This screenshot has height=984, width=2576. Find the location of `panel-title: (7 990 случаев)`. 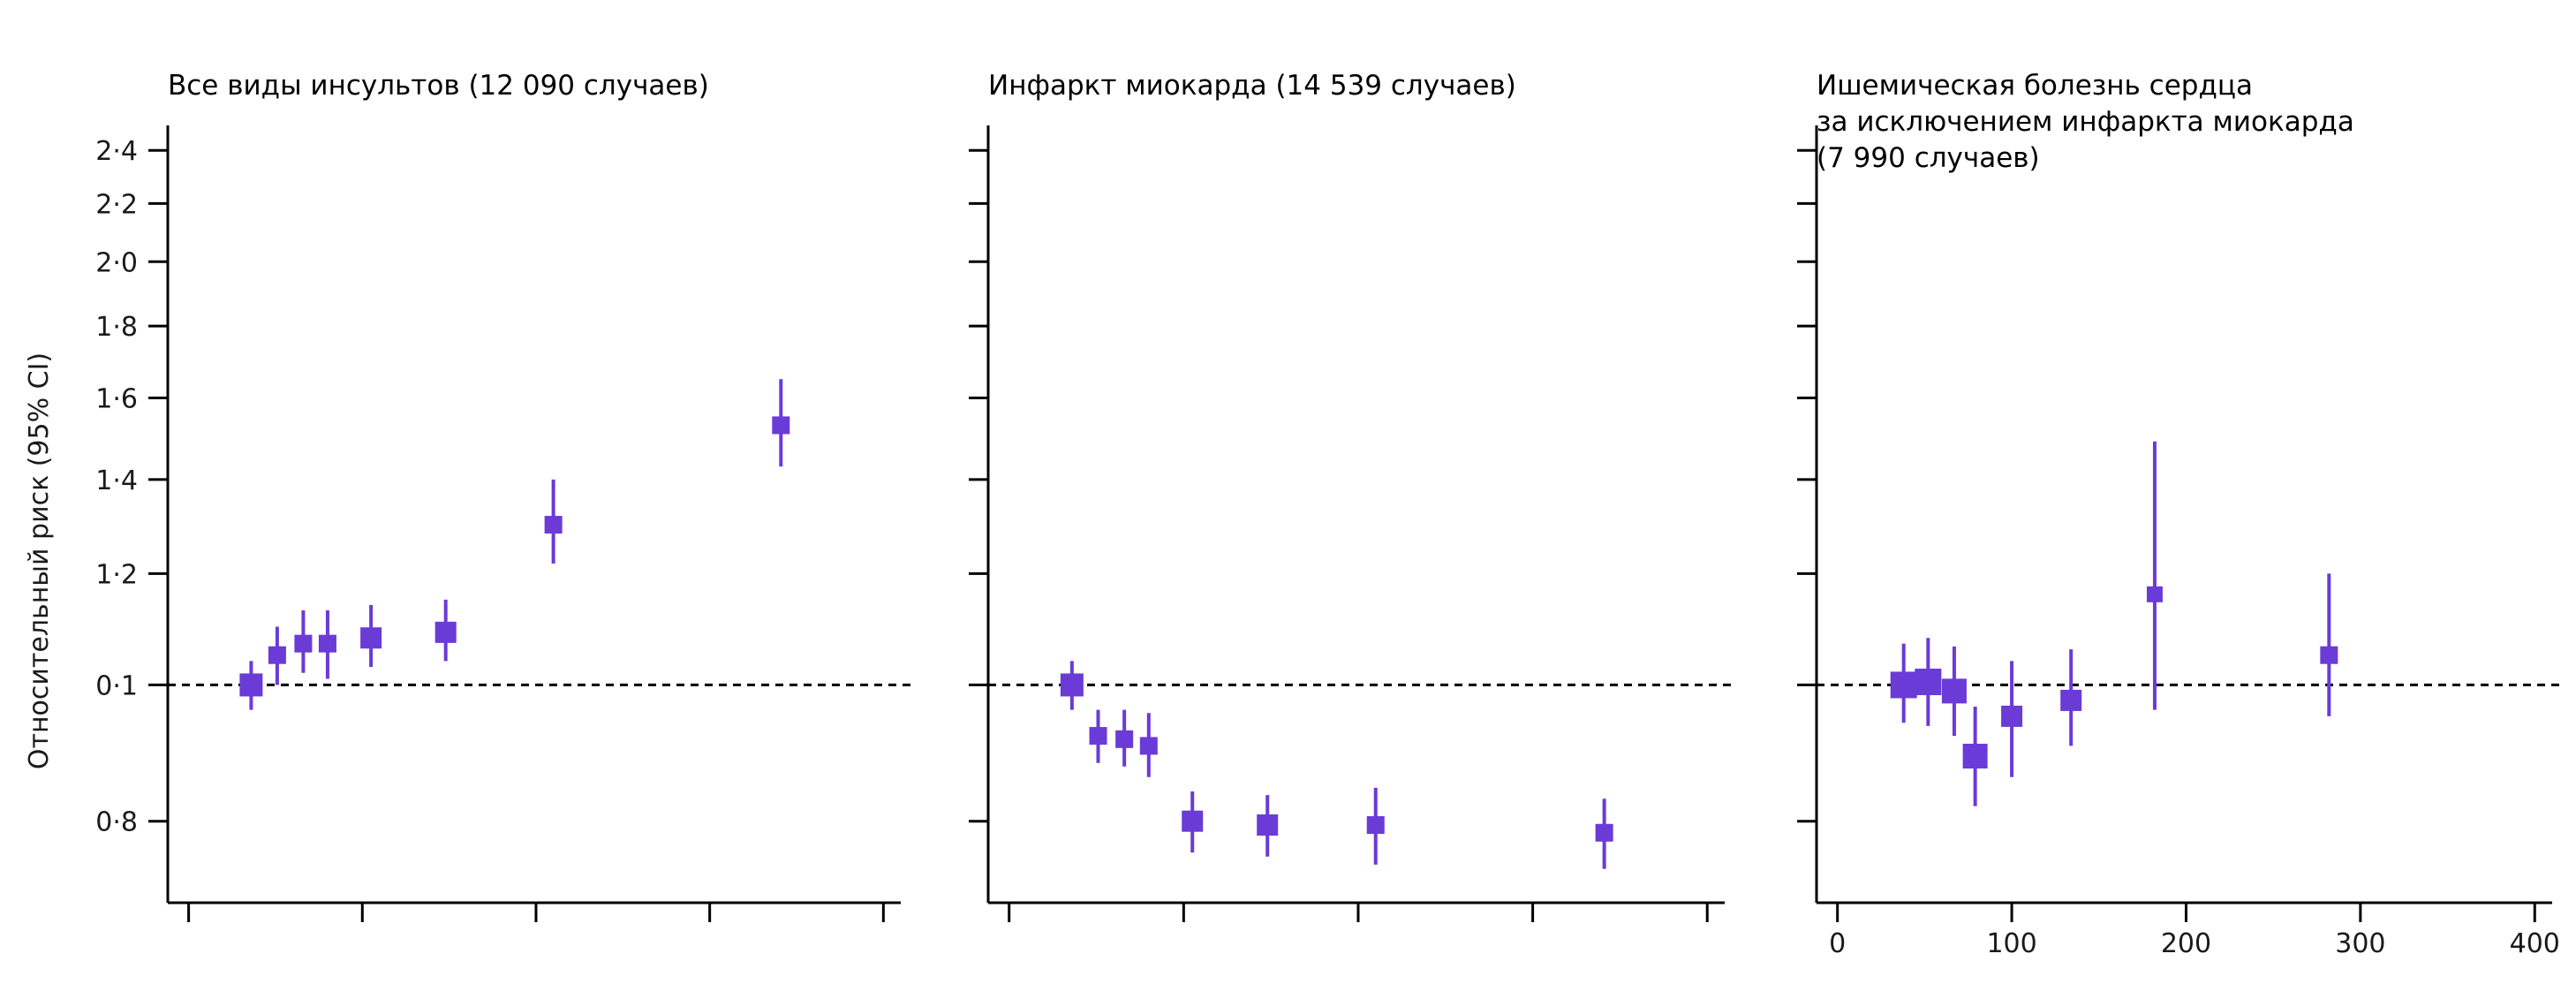

panel-title: (7 990 случаев) is located at coordinates (1928, 158).